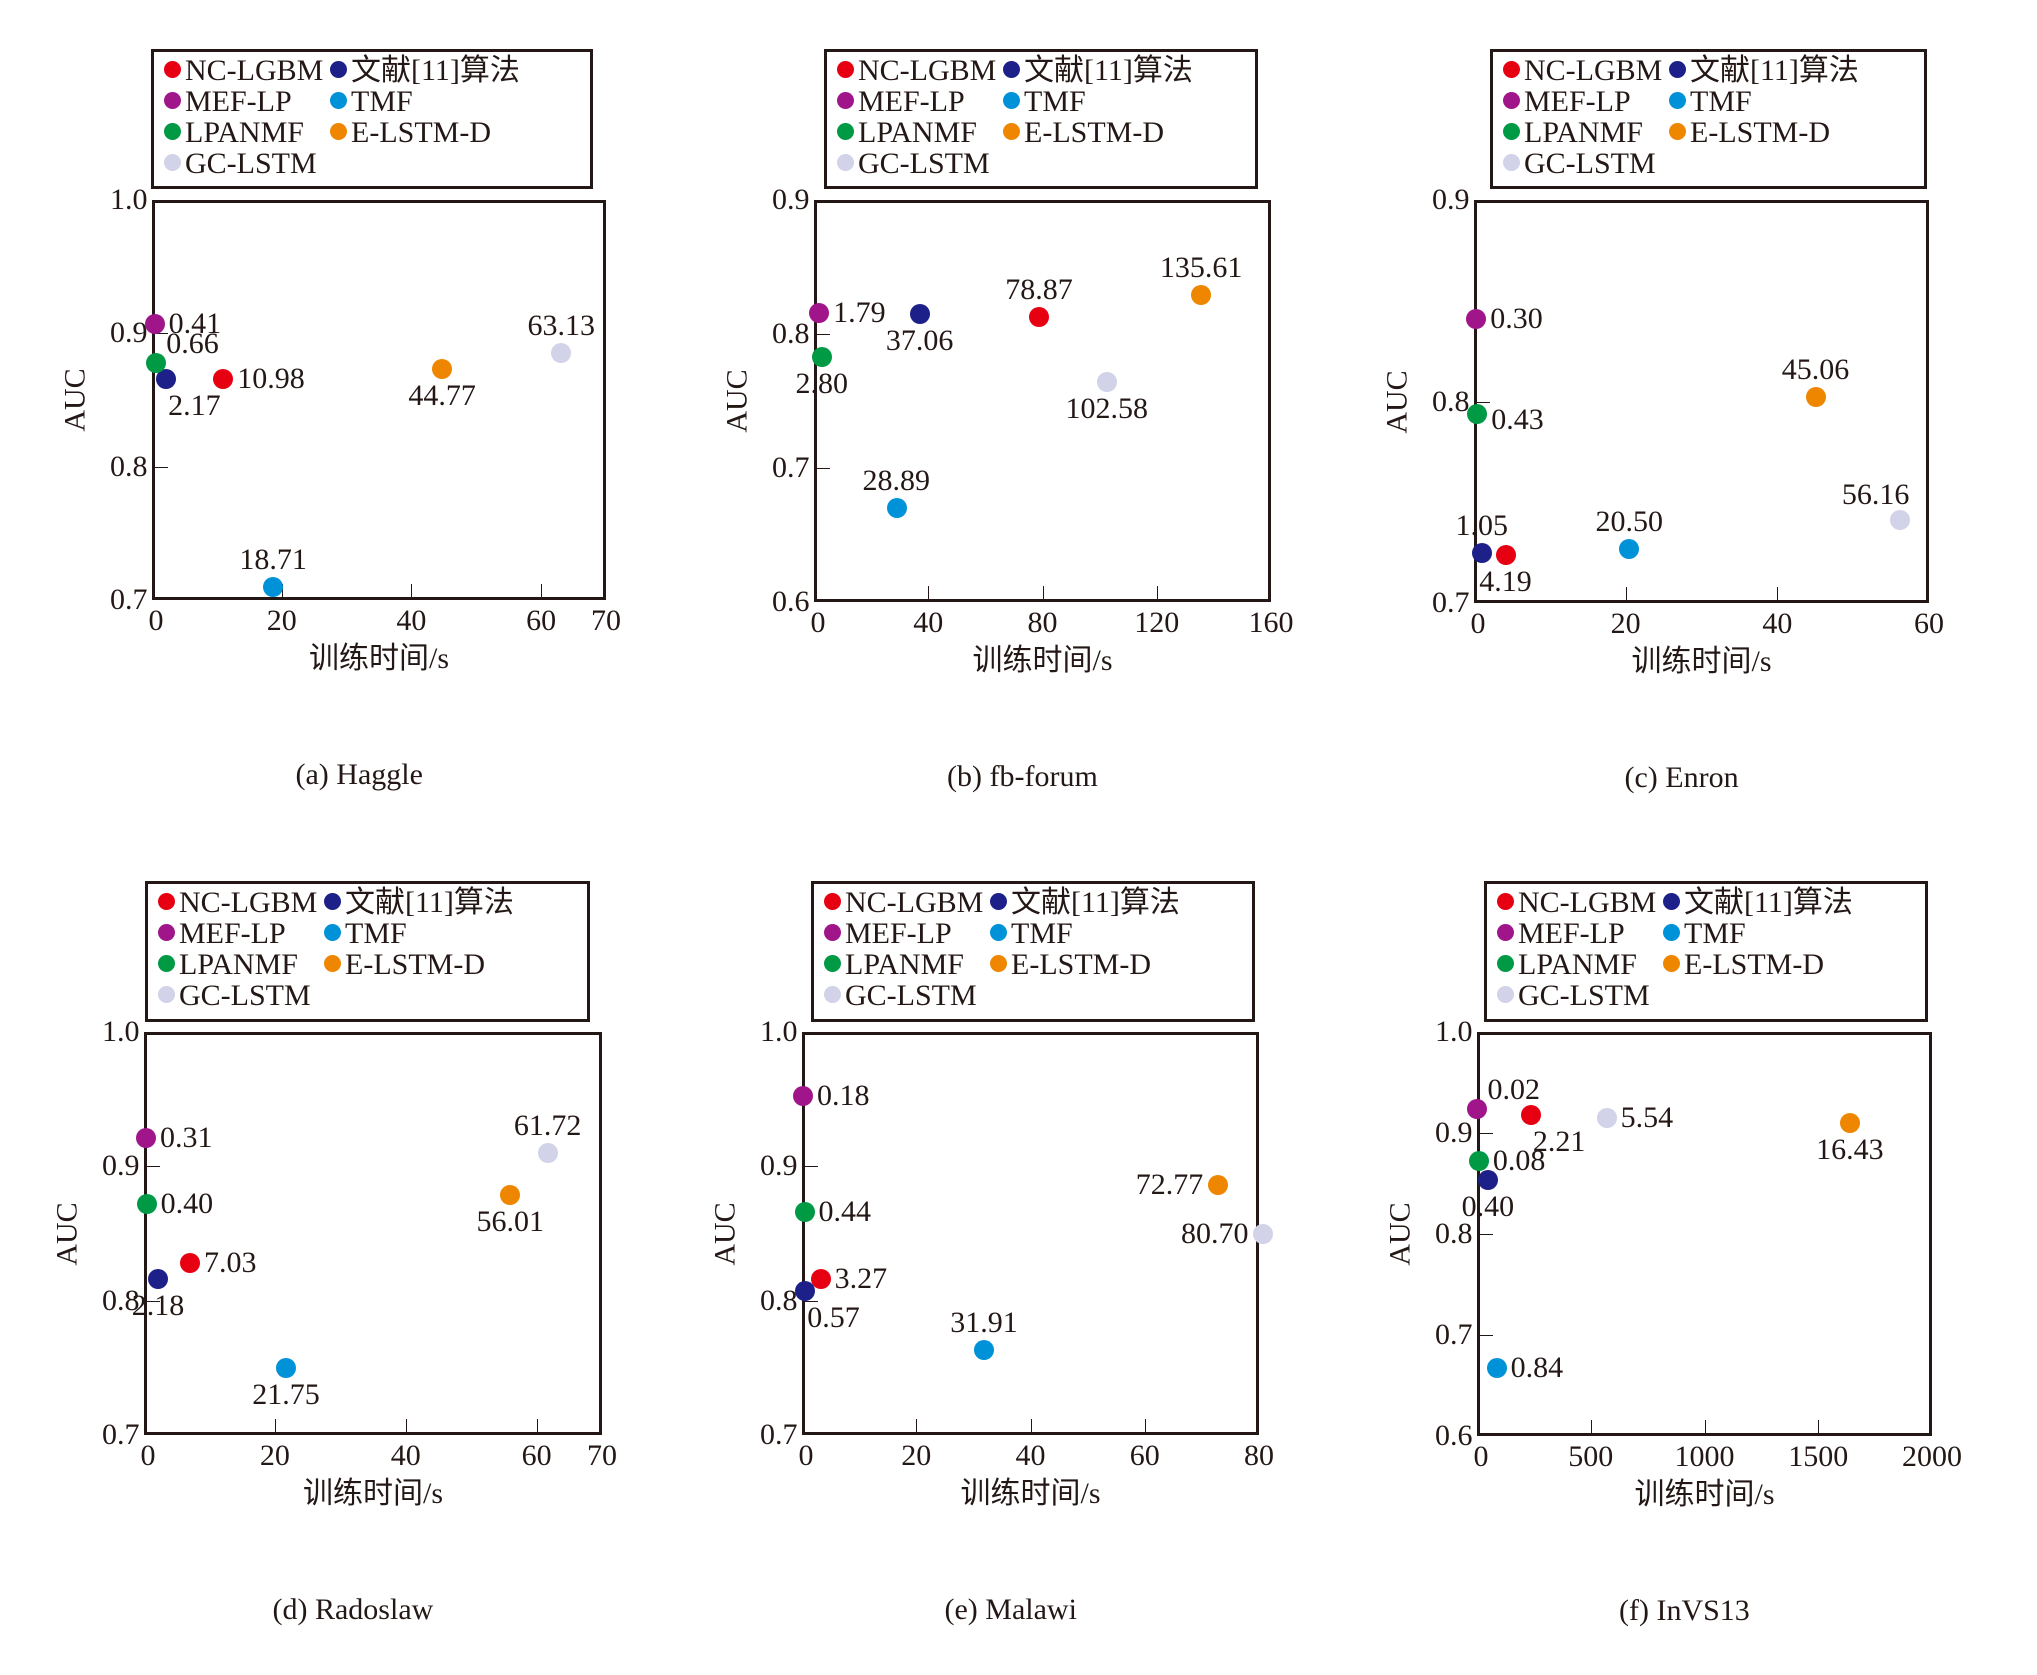  I want to click on x-tick-label: 0, so click(1481, 1456).